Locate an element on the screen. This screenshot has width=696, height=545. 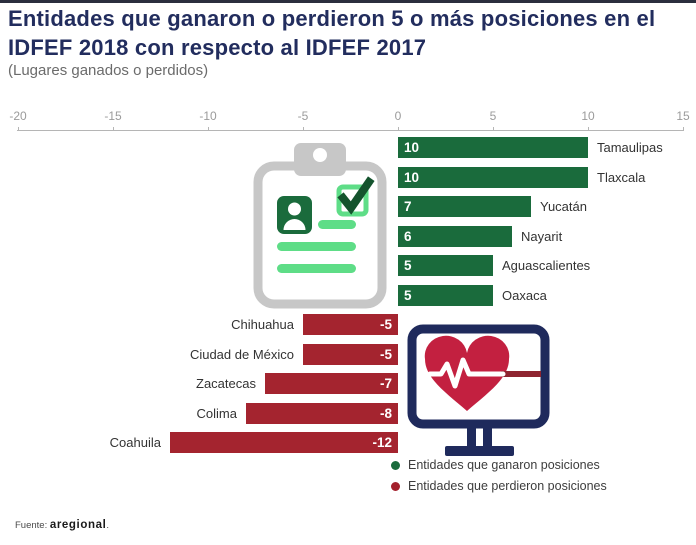
bar-category-label: Tamaulipas is located at coordinates (630, 147).